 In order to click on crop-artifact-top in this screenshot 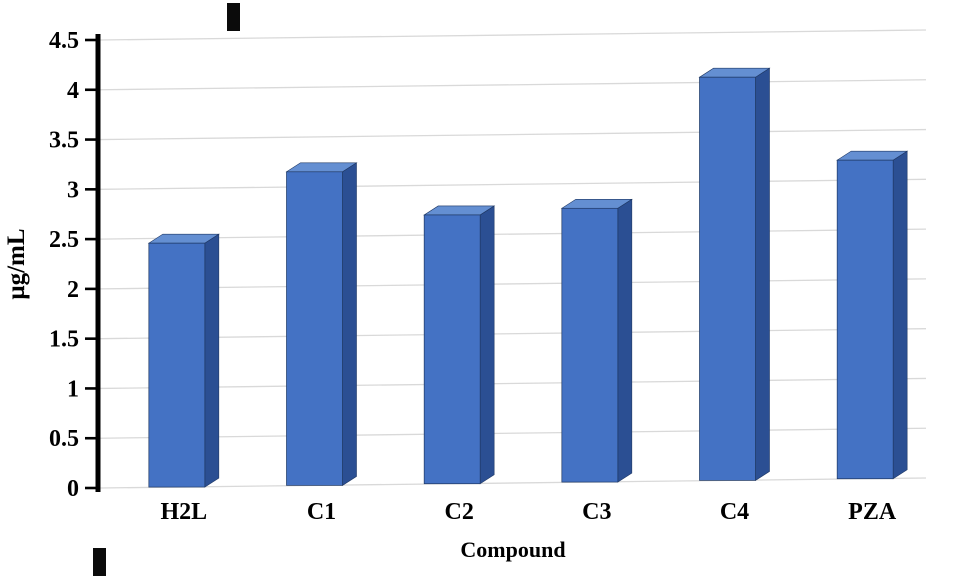, I will do `click(233, 17)`.